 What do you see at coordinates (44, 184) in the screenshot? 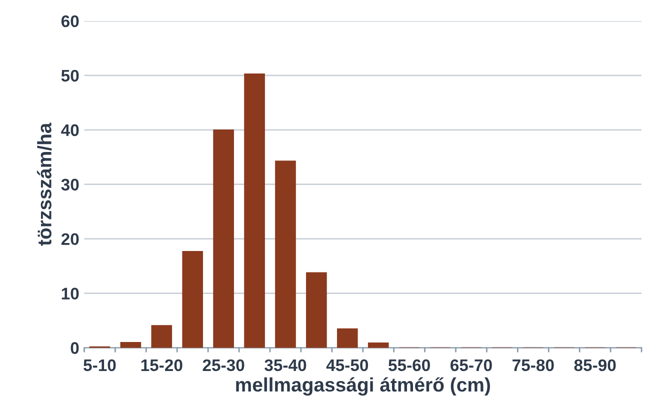
I see `y-axis-title: törzsszám/ha` at bounding box center [44, 184].